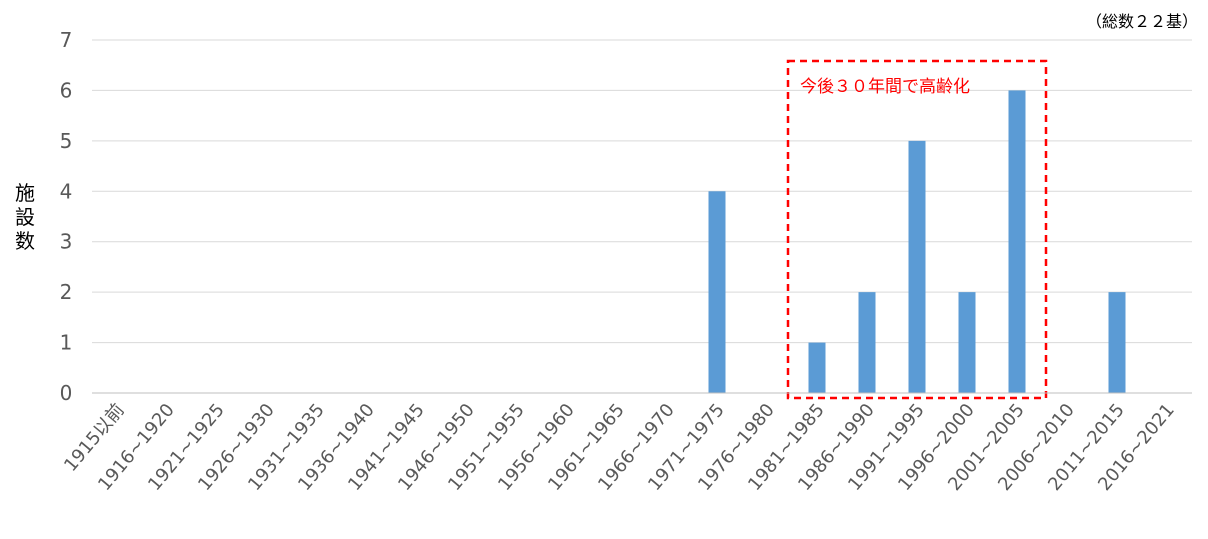 This screenshot has height=539, width=1208. What do you see at coordinates (66, 216) in the screenshot?
I see `y-axis-ticks: 0 1 2 3 4 5 6 7` at bounding box center [66, 216].